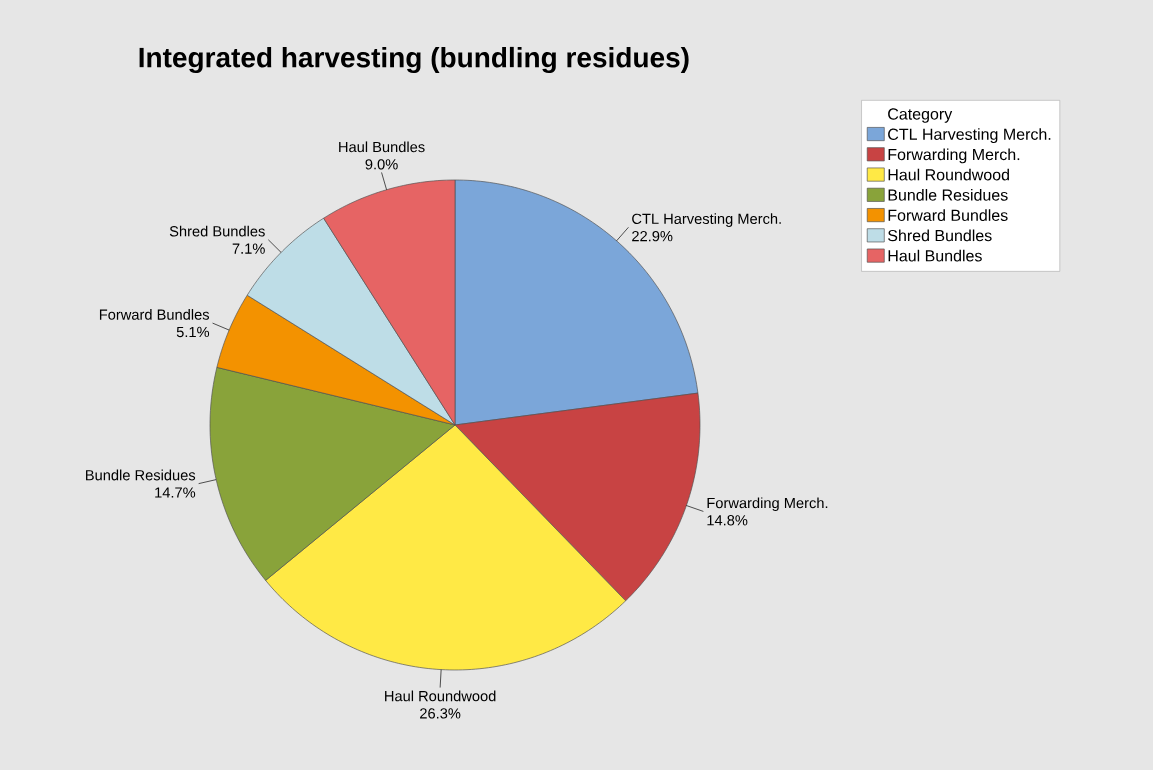  Describe the element at coordinates (920, 115) in the screenshot. I see `legend-title: Category` at that location.